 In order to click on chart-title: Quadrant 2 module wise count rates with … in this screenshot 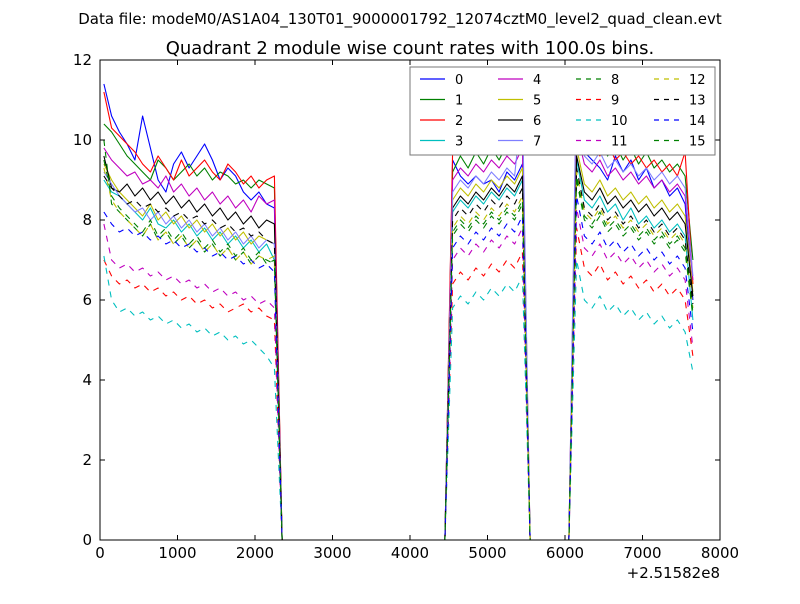, I will do `click(410, 48)`.